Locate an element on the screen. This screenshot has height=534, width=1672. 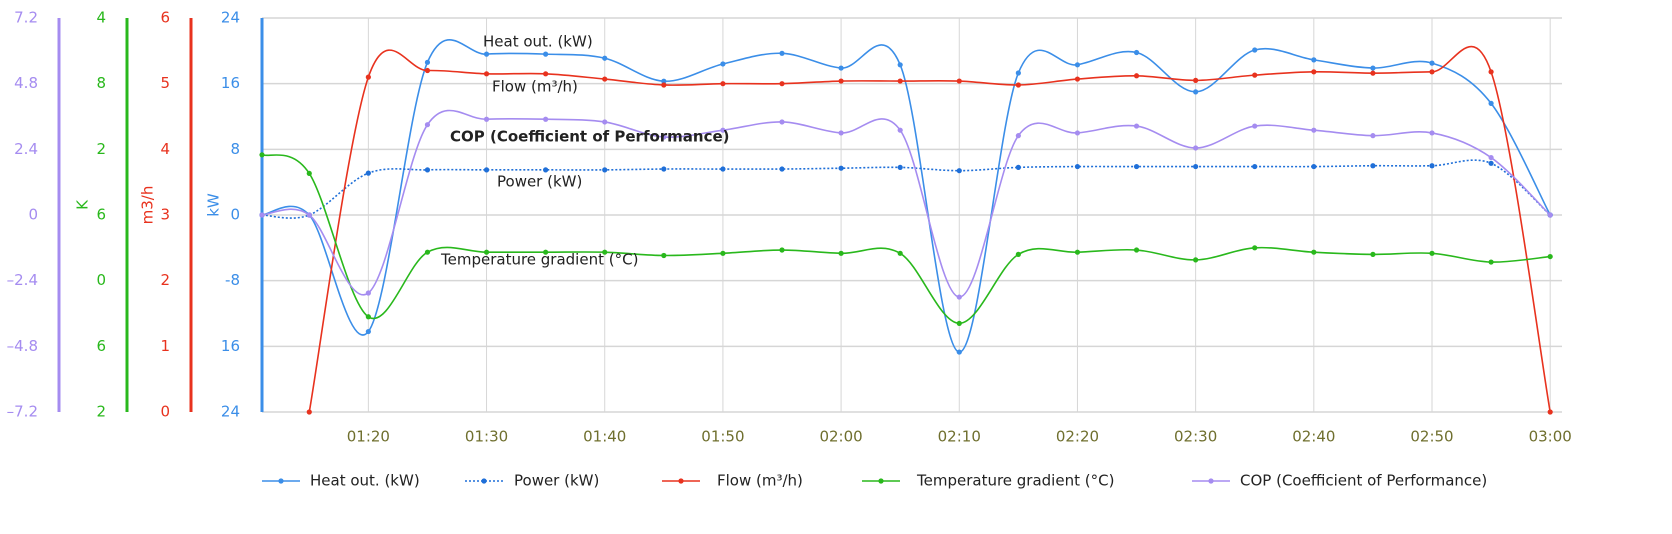
legend-label: Heat out. (kW) is located at coordinates (365, 481).